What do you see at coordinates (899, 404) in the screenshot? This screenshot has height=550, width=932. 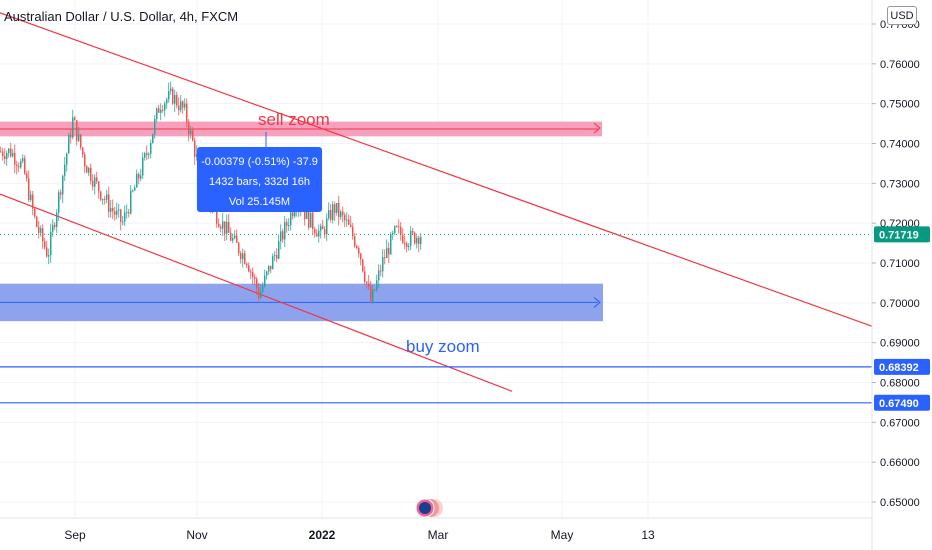 I see `level-price-label-1: 0.67490` at bounding box center [899, 404].